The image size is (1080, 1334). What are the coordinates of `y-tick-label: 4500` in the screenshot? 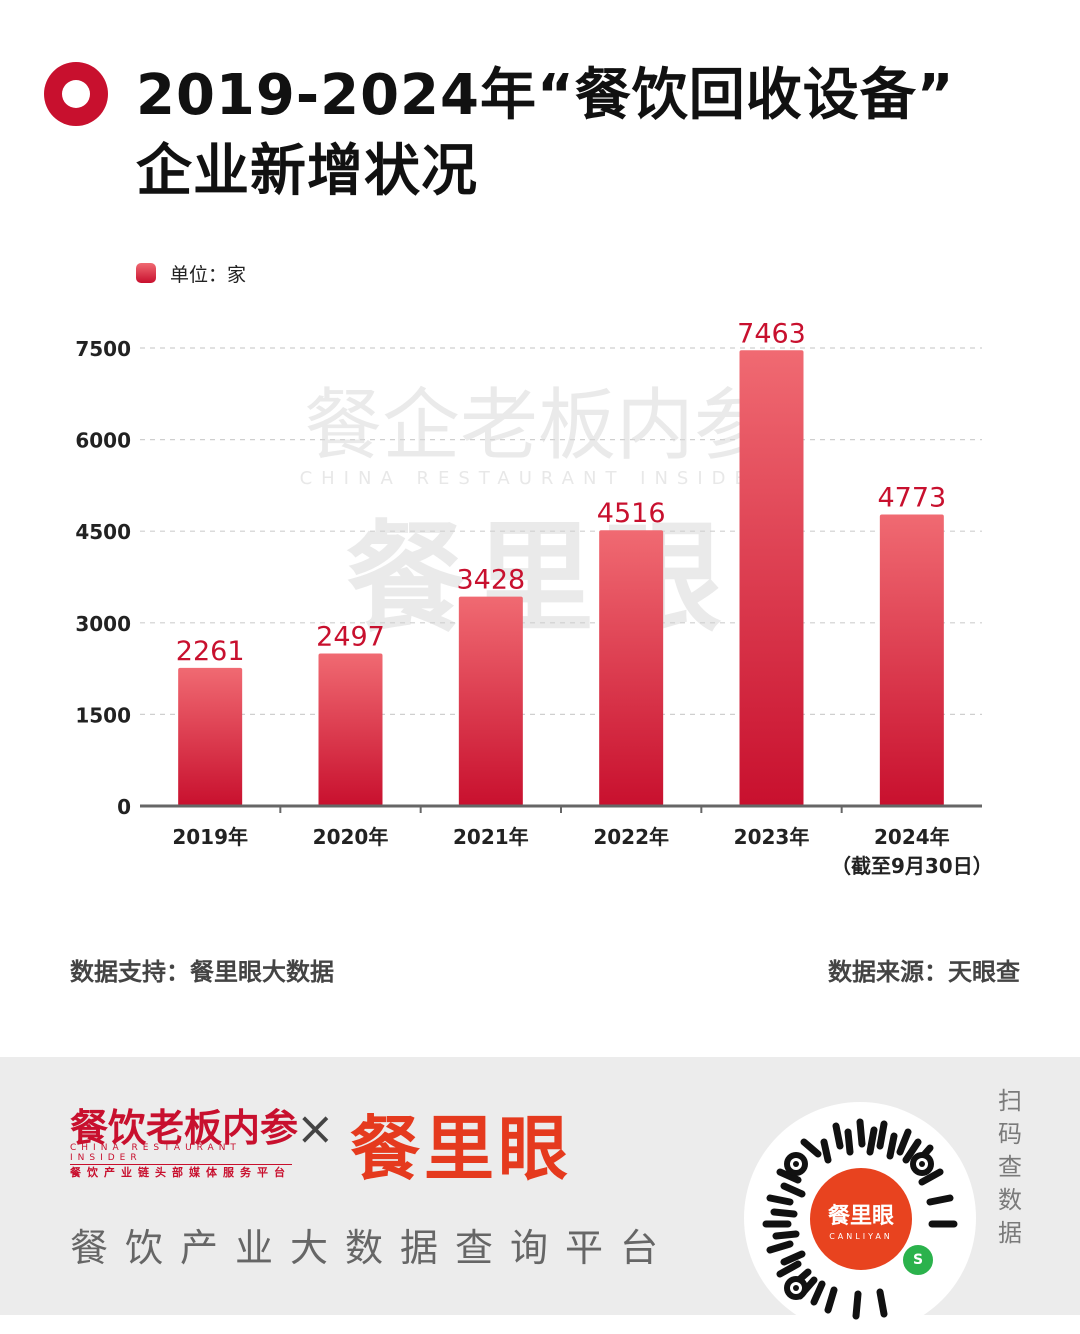 It's located at (103, 532).